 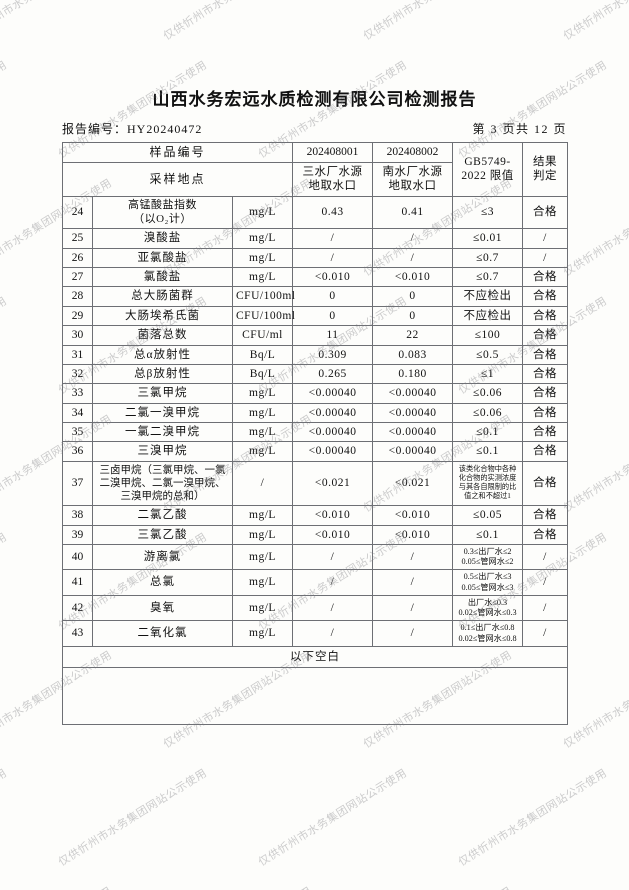 What do you see at coordinates (262, 335) in the screenshot?
I see `row-unit: CFU/ml` at bounding box center [262, 335].